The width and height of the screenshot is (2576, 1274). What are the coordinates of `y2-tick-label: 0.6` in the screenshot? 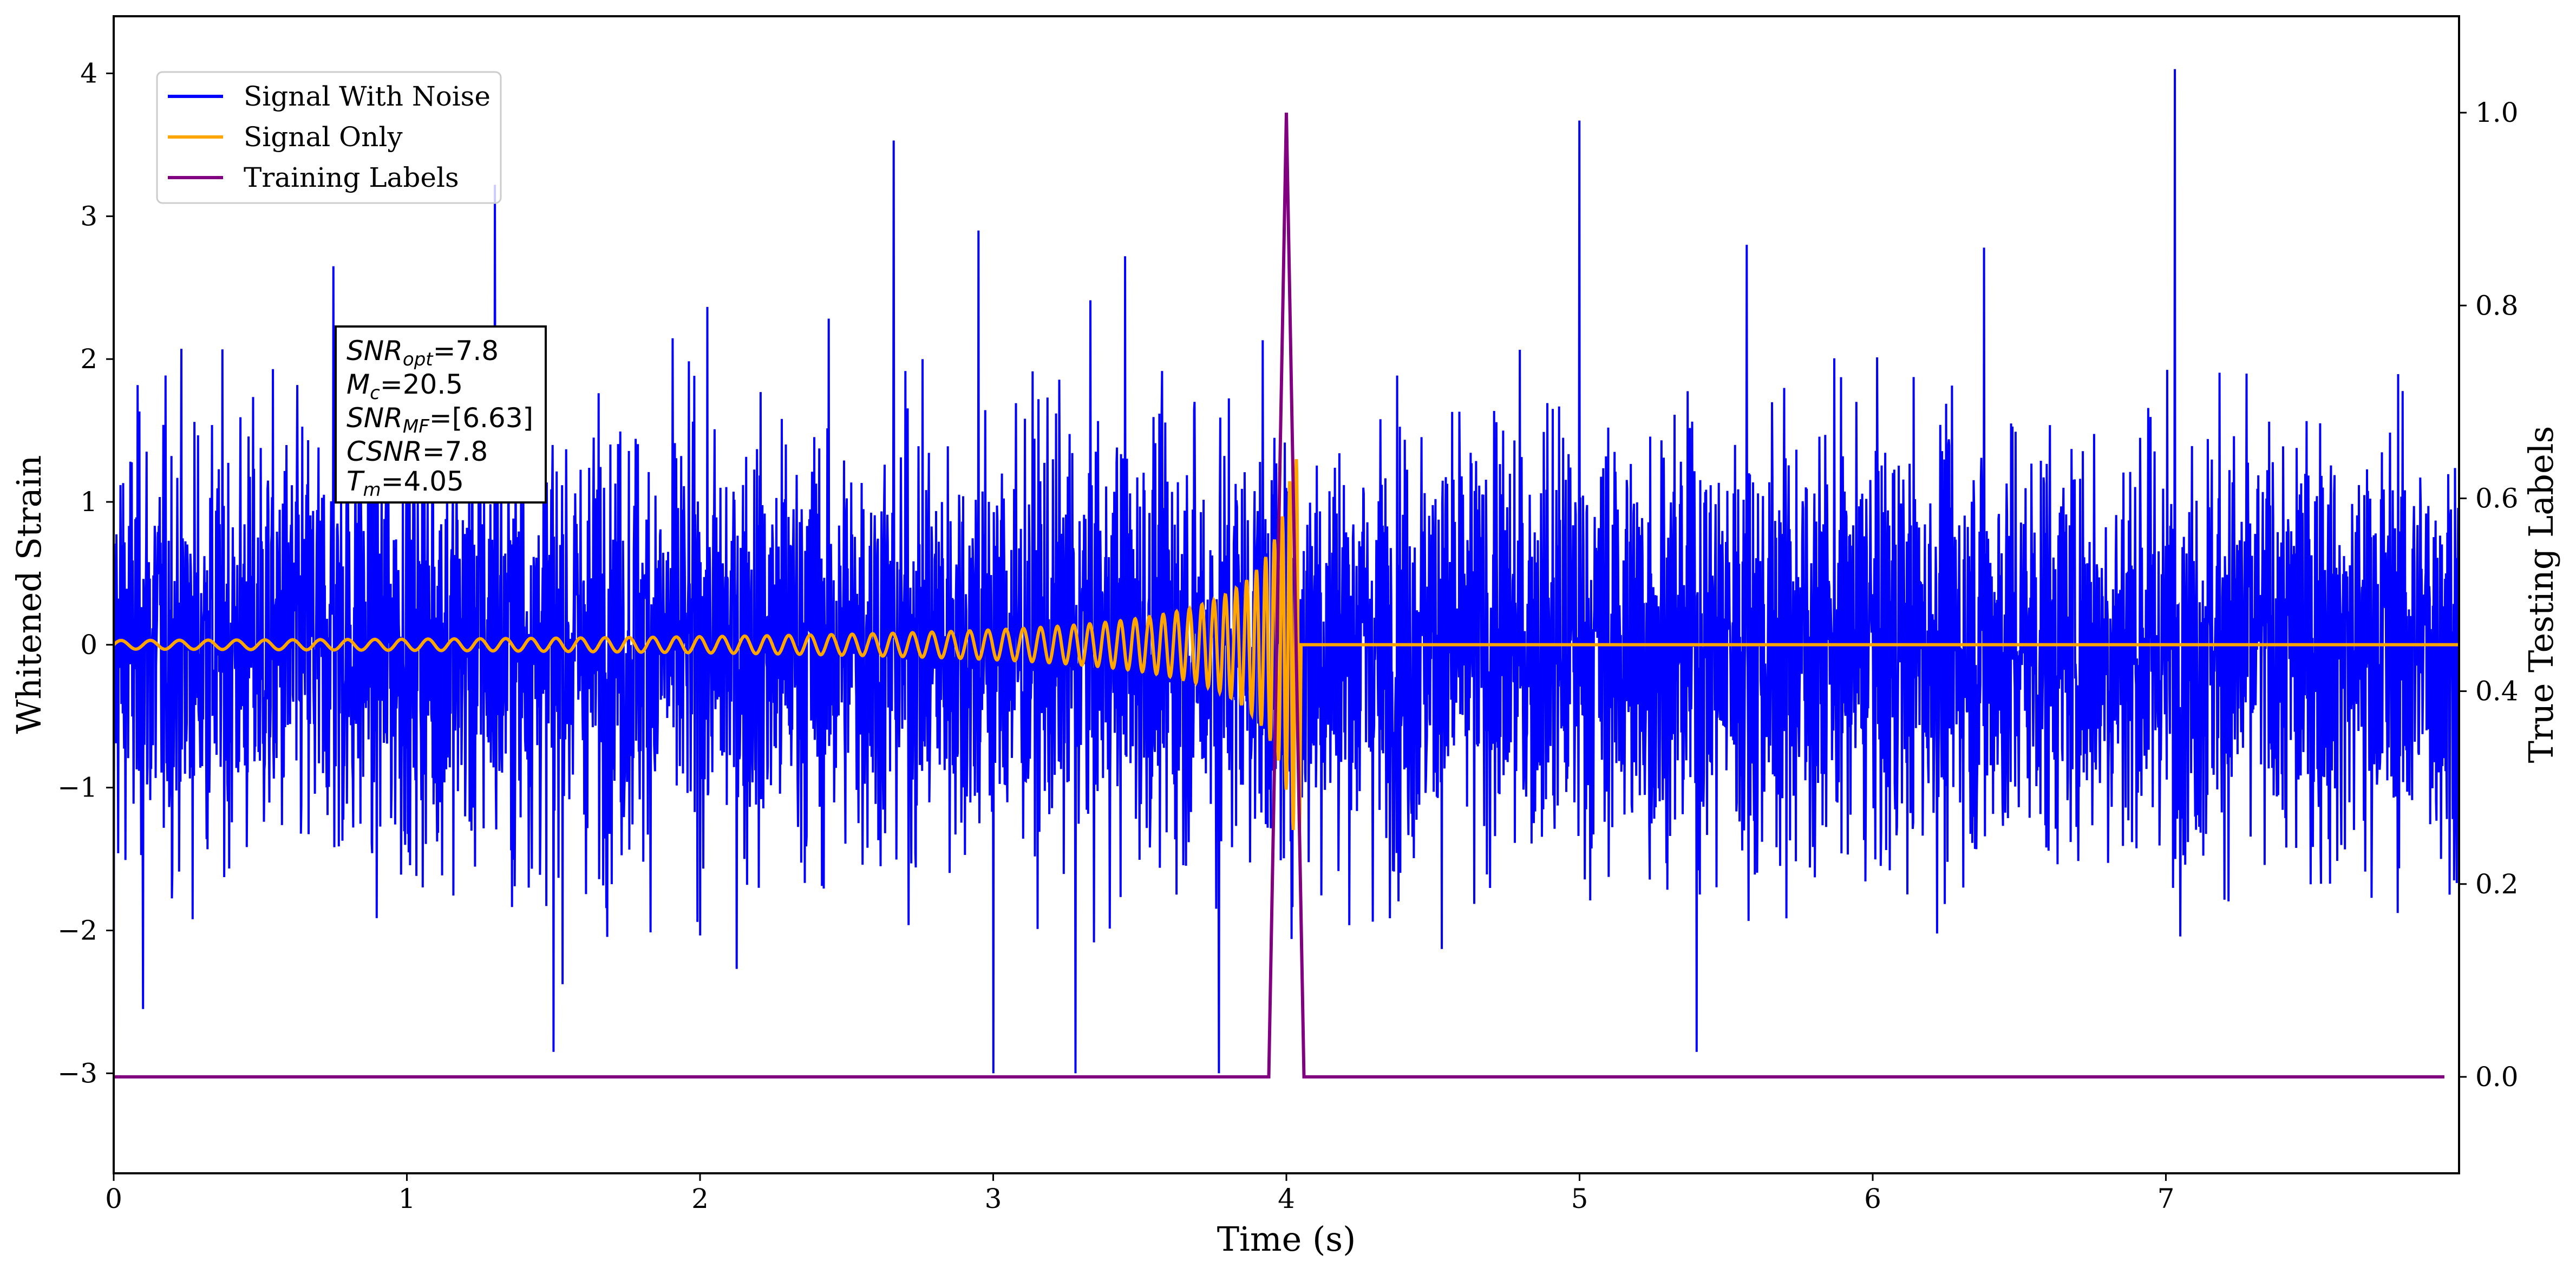 It's located at (2497, 498).